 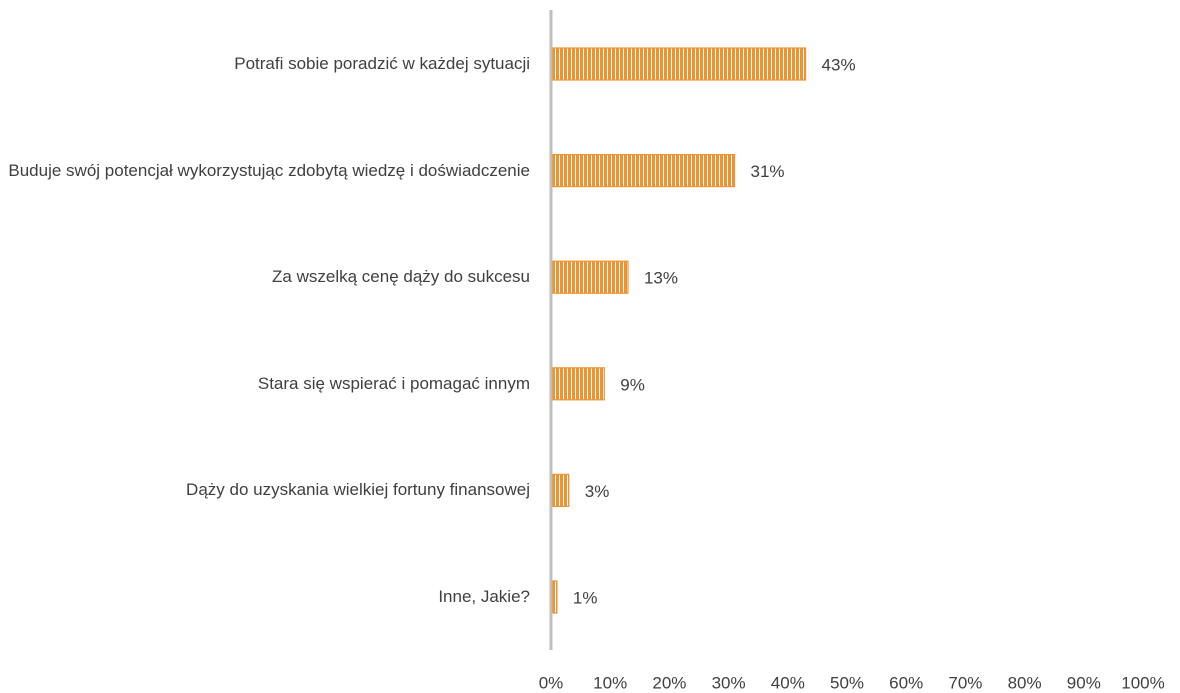 I want to click on value-label: 43%, so click(x=839, y=64).